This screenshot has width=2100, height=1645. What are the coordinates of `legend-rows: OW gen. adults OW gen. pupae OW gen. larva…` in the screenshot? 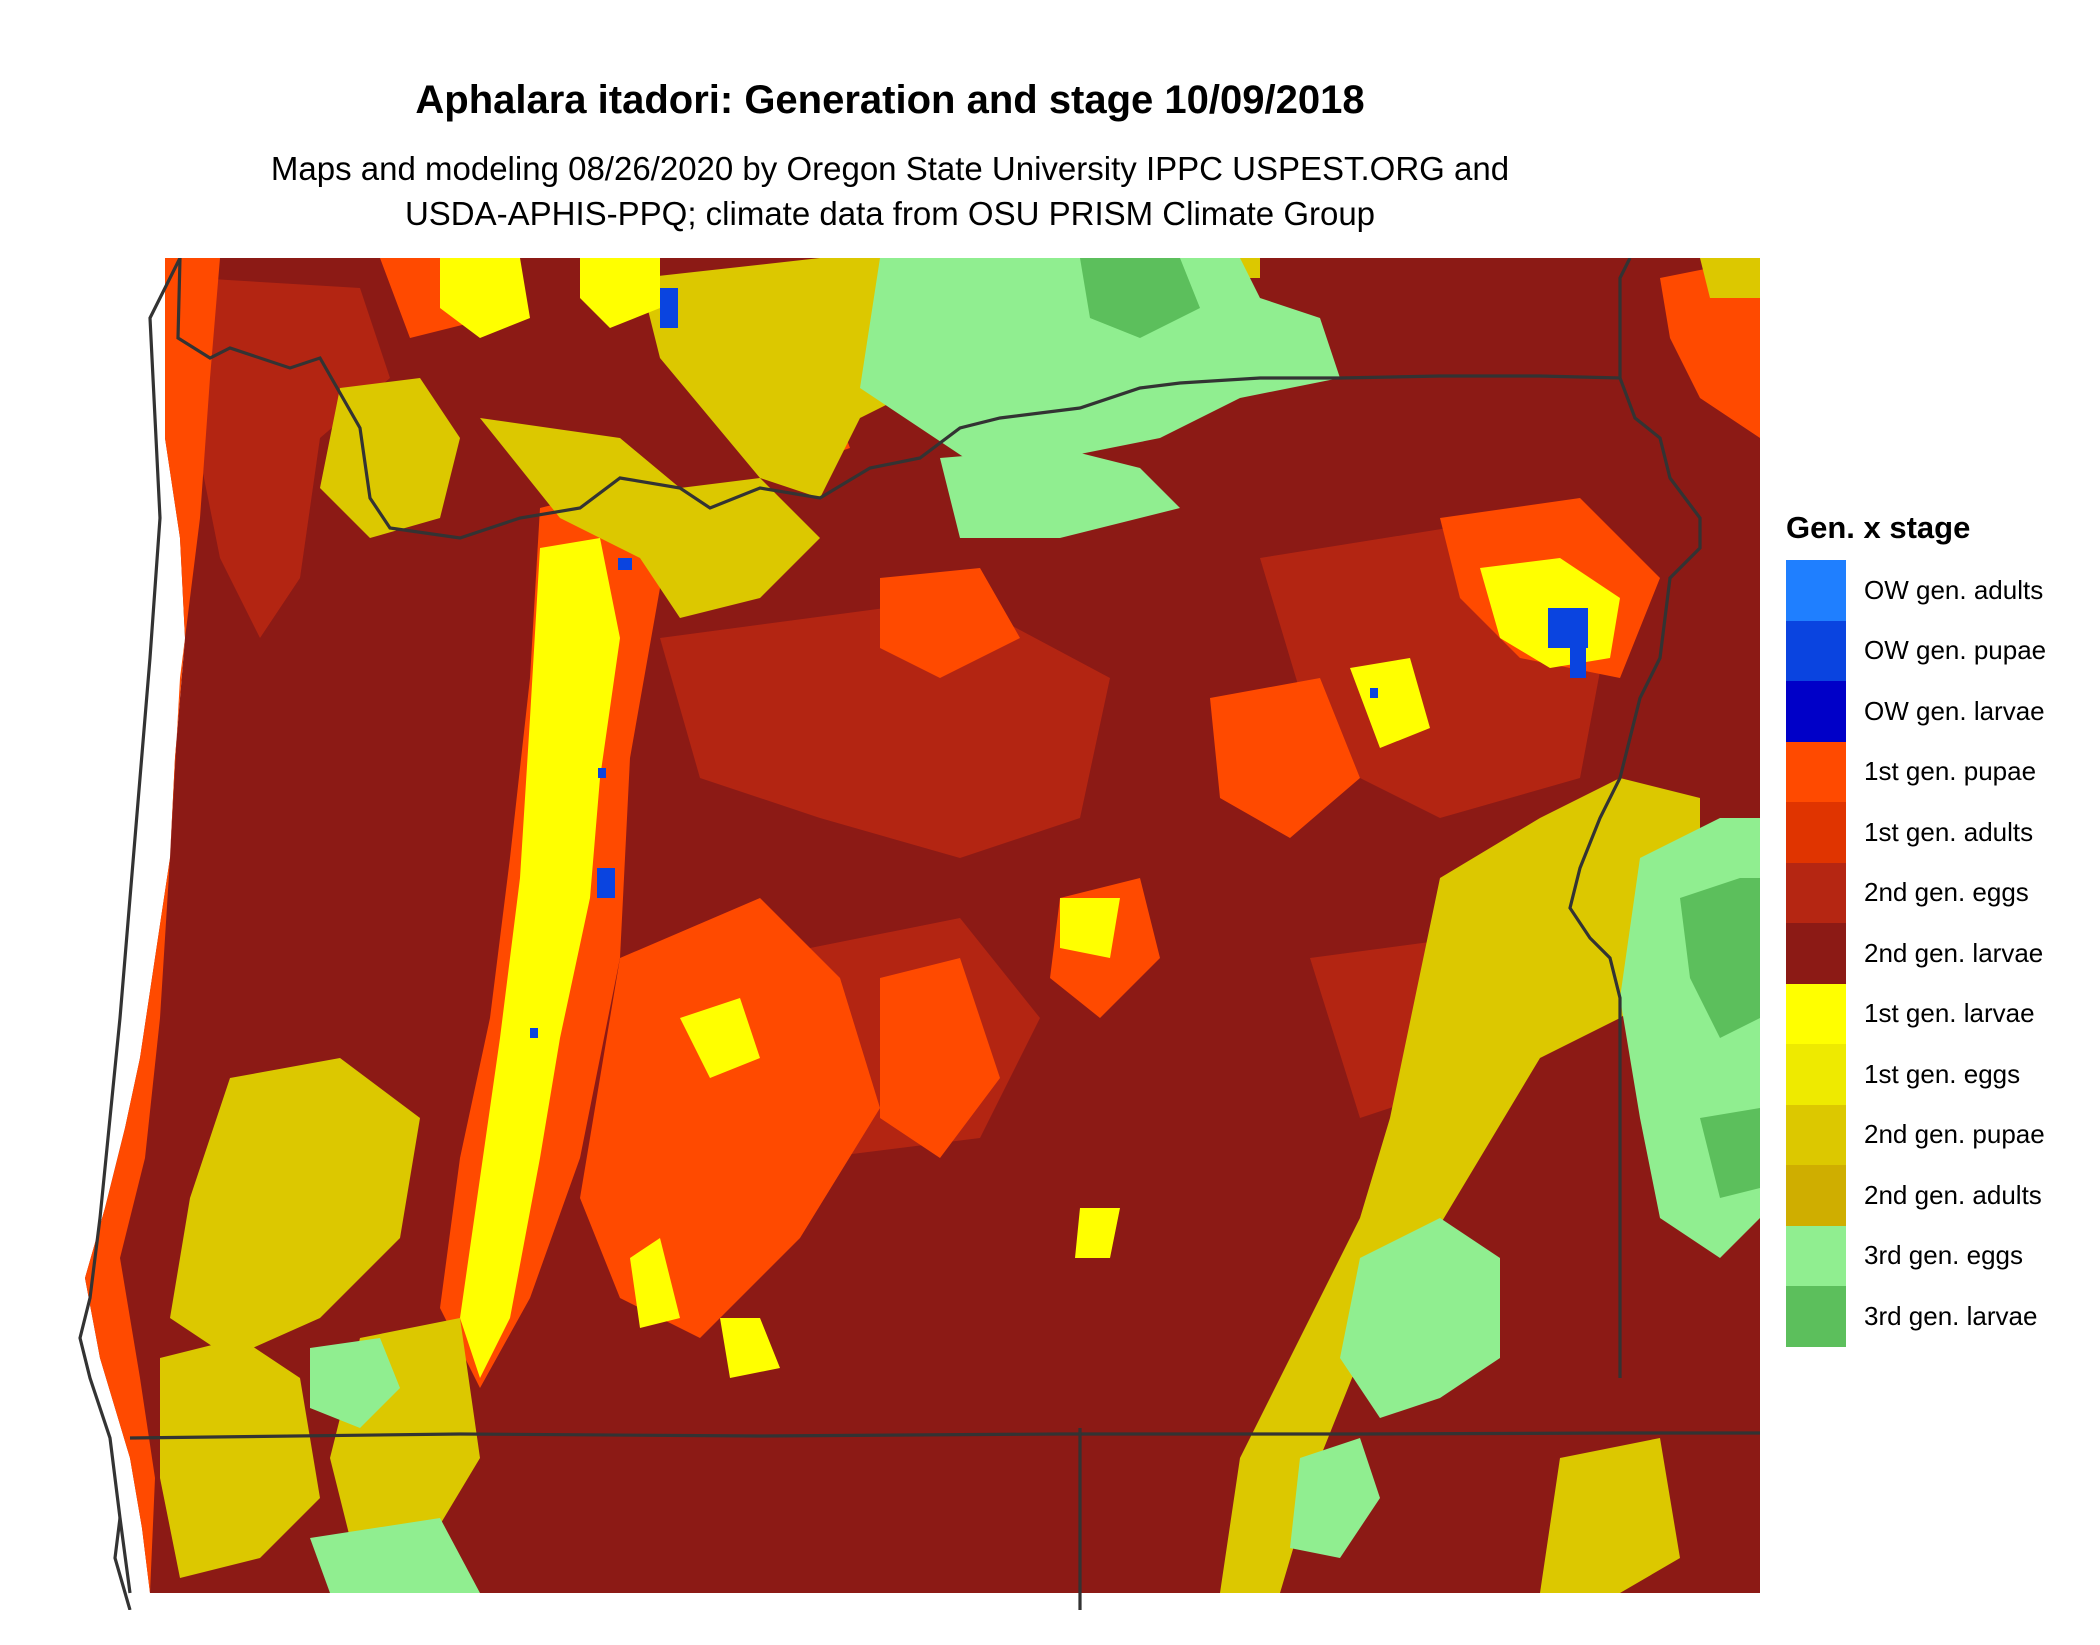 It's located at (1936, 953).